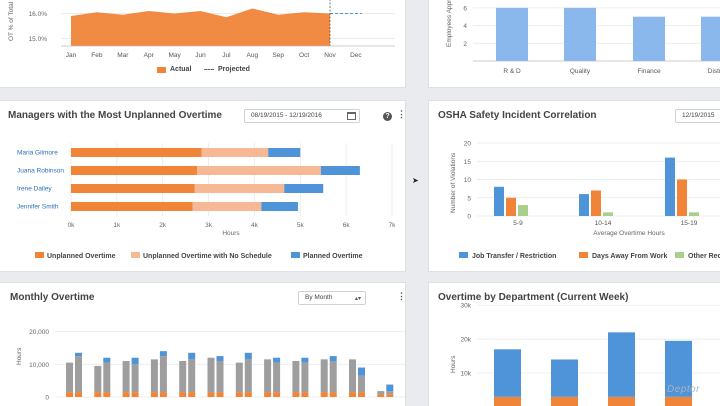 This screenshot has width=720, height=406. Describe the element at coordinates (453, 182) in the screenshot. I see `osha-y-axis-label: Number of Violations` at that location.